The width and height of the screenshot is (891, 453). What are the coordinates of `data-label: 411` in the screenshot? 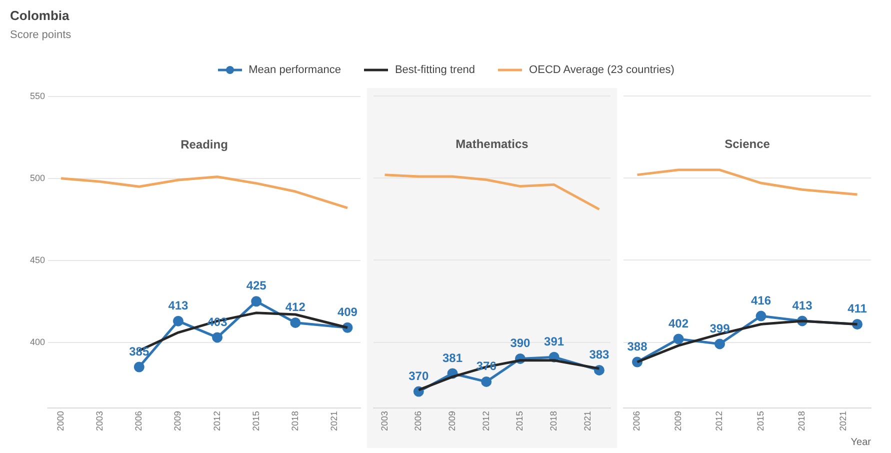 It's located at (858, 309).